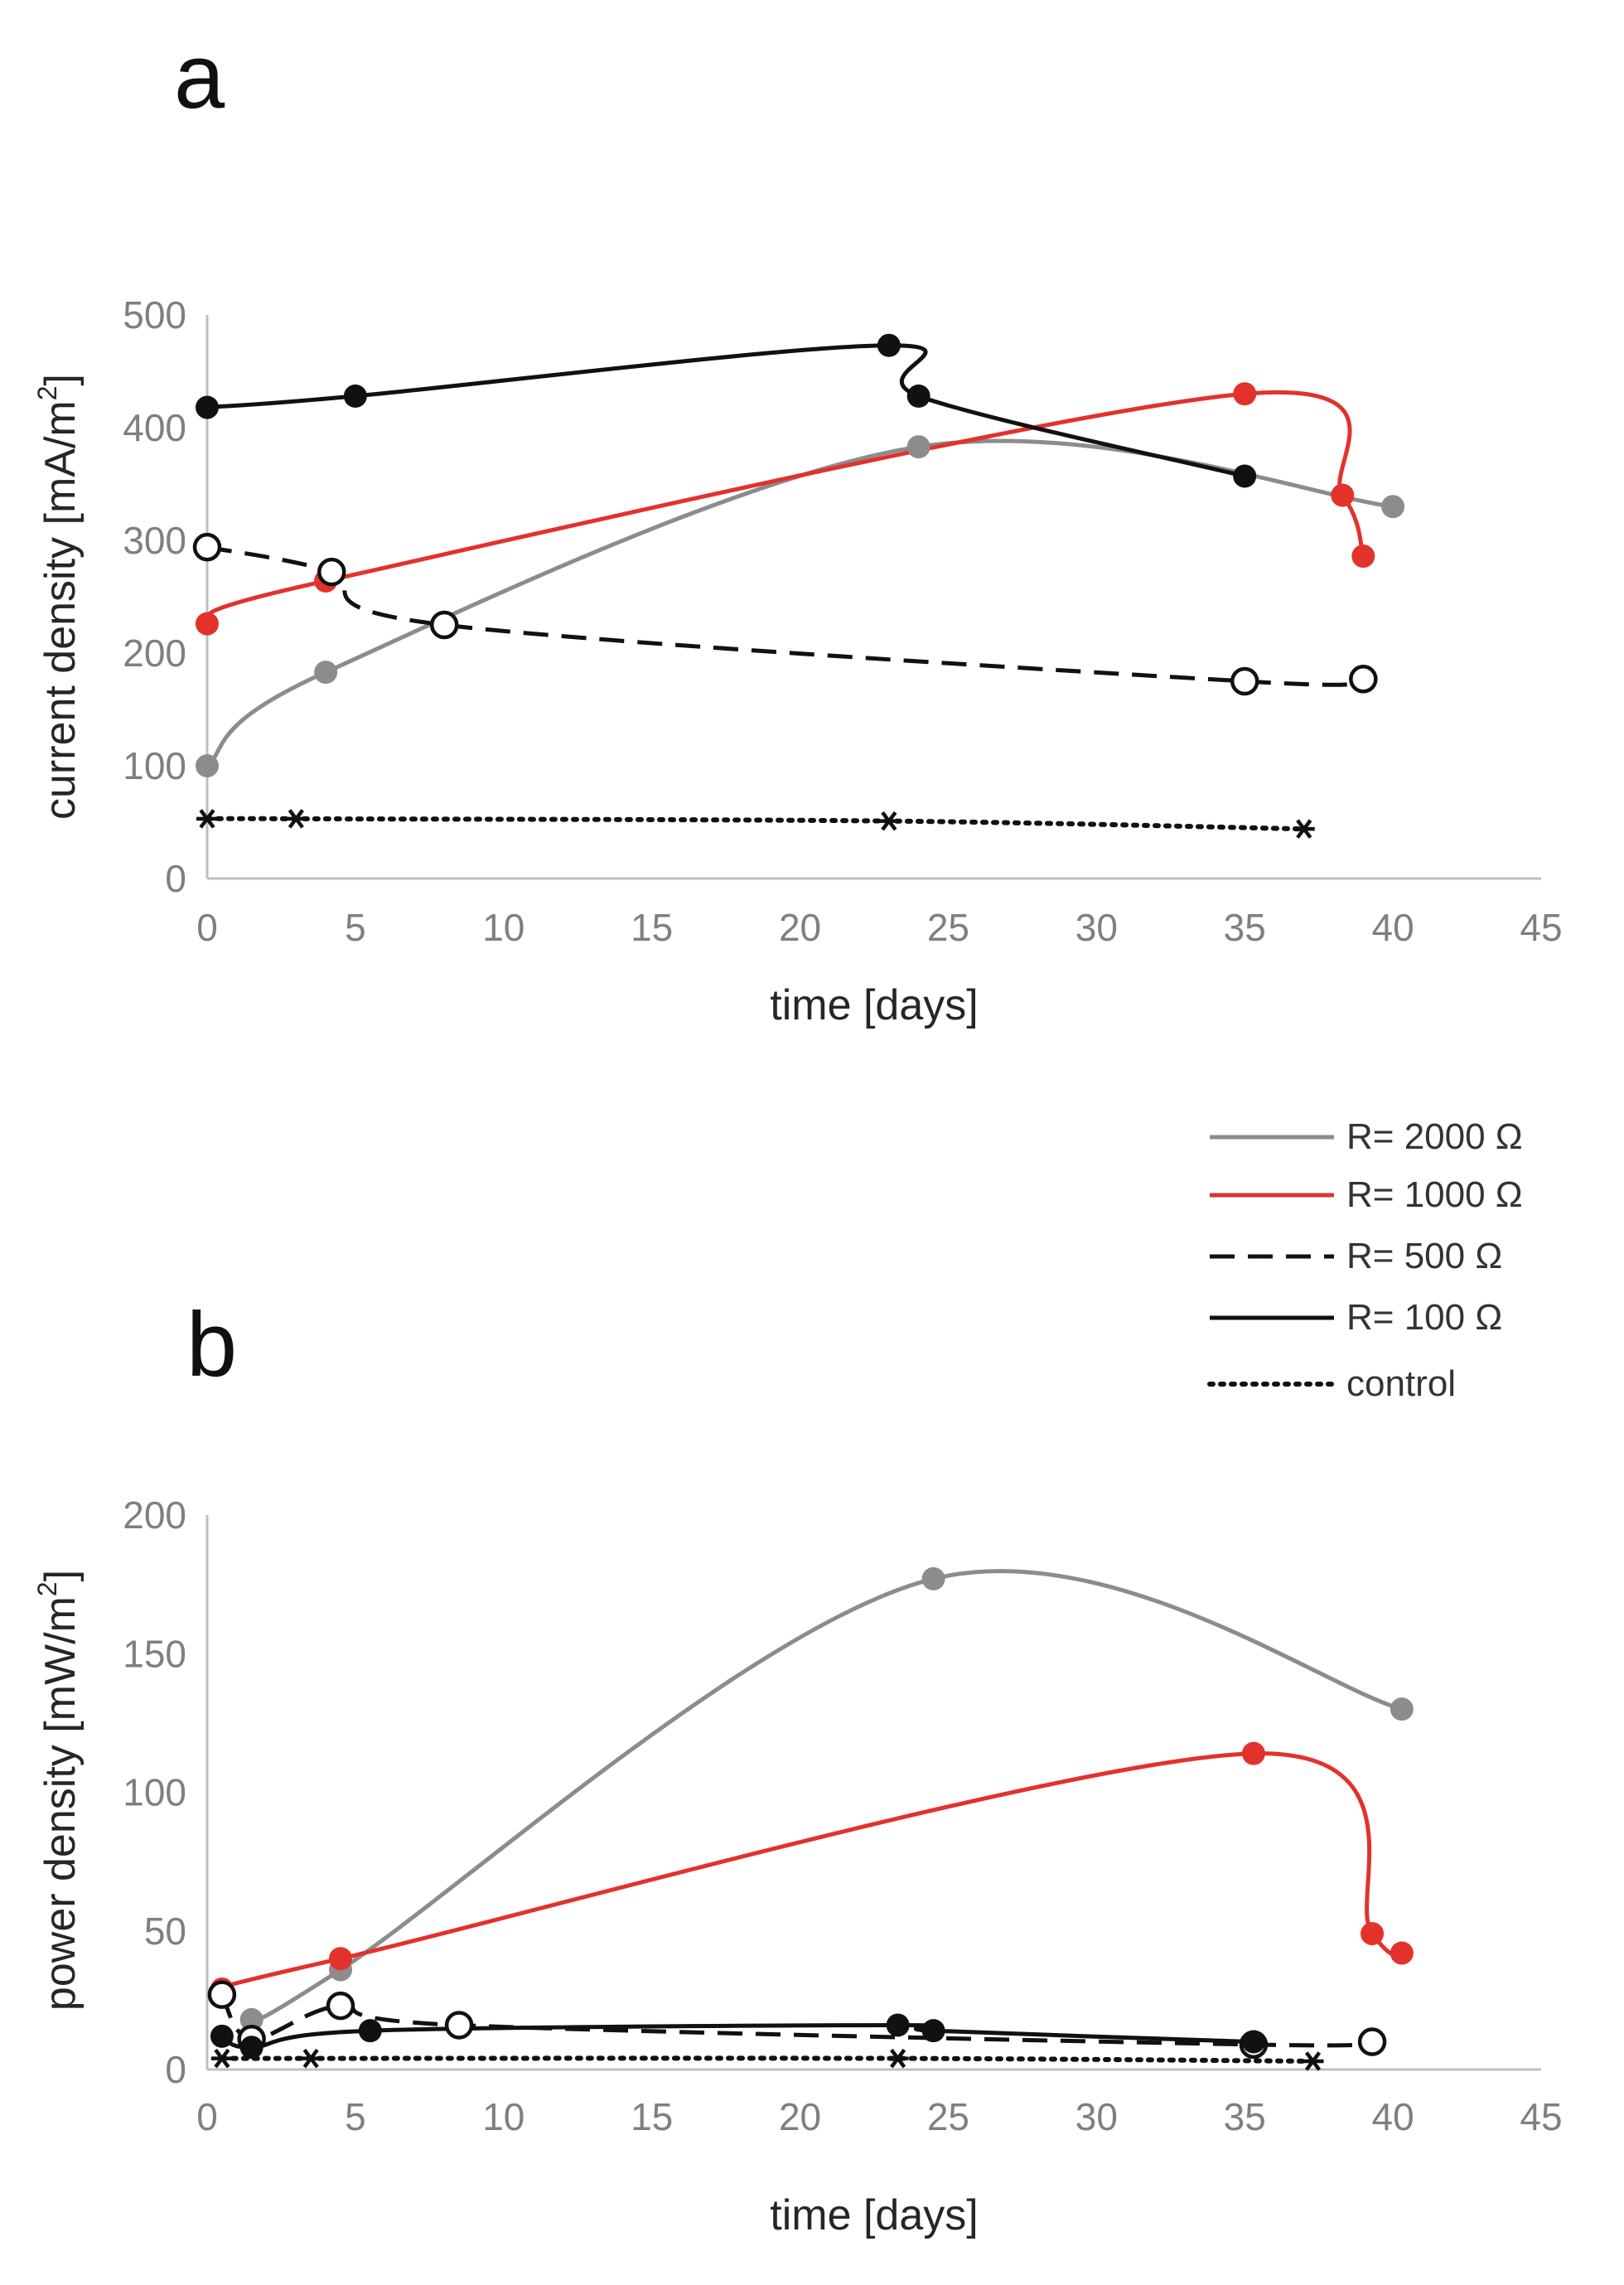 The image size is (1624, 2285). I want to click on legend-label-control: control, so click(1401, 1383).